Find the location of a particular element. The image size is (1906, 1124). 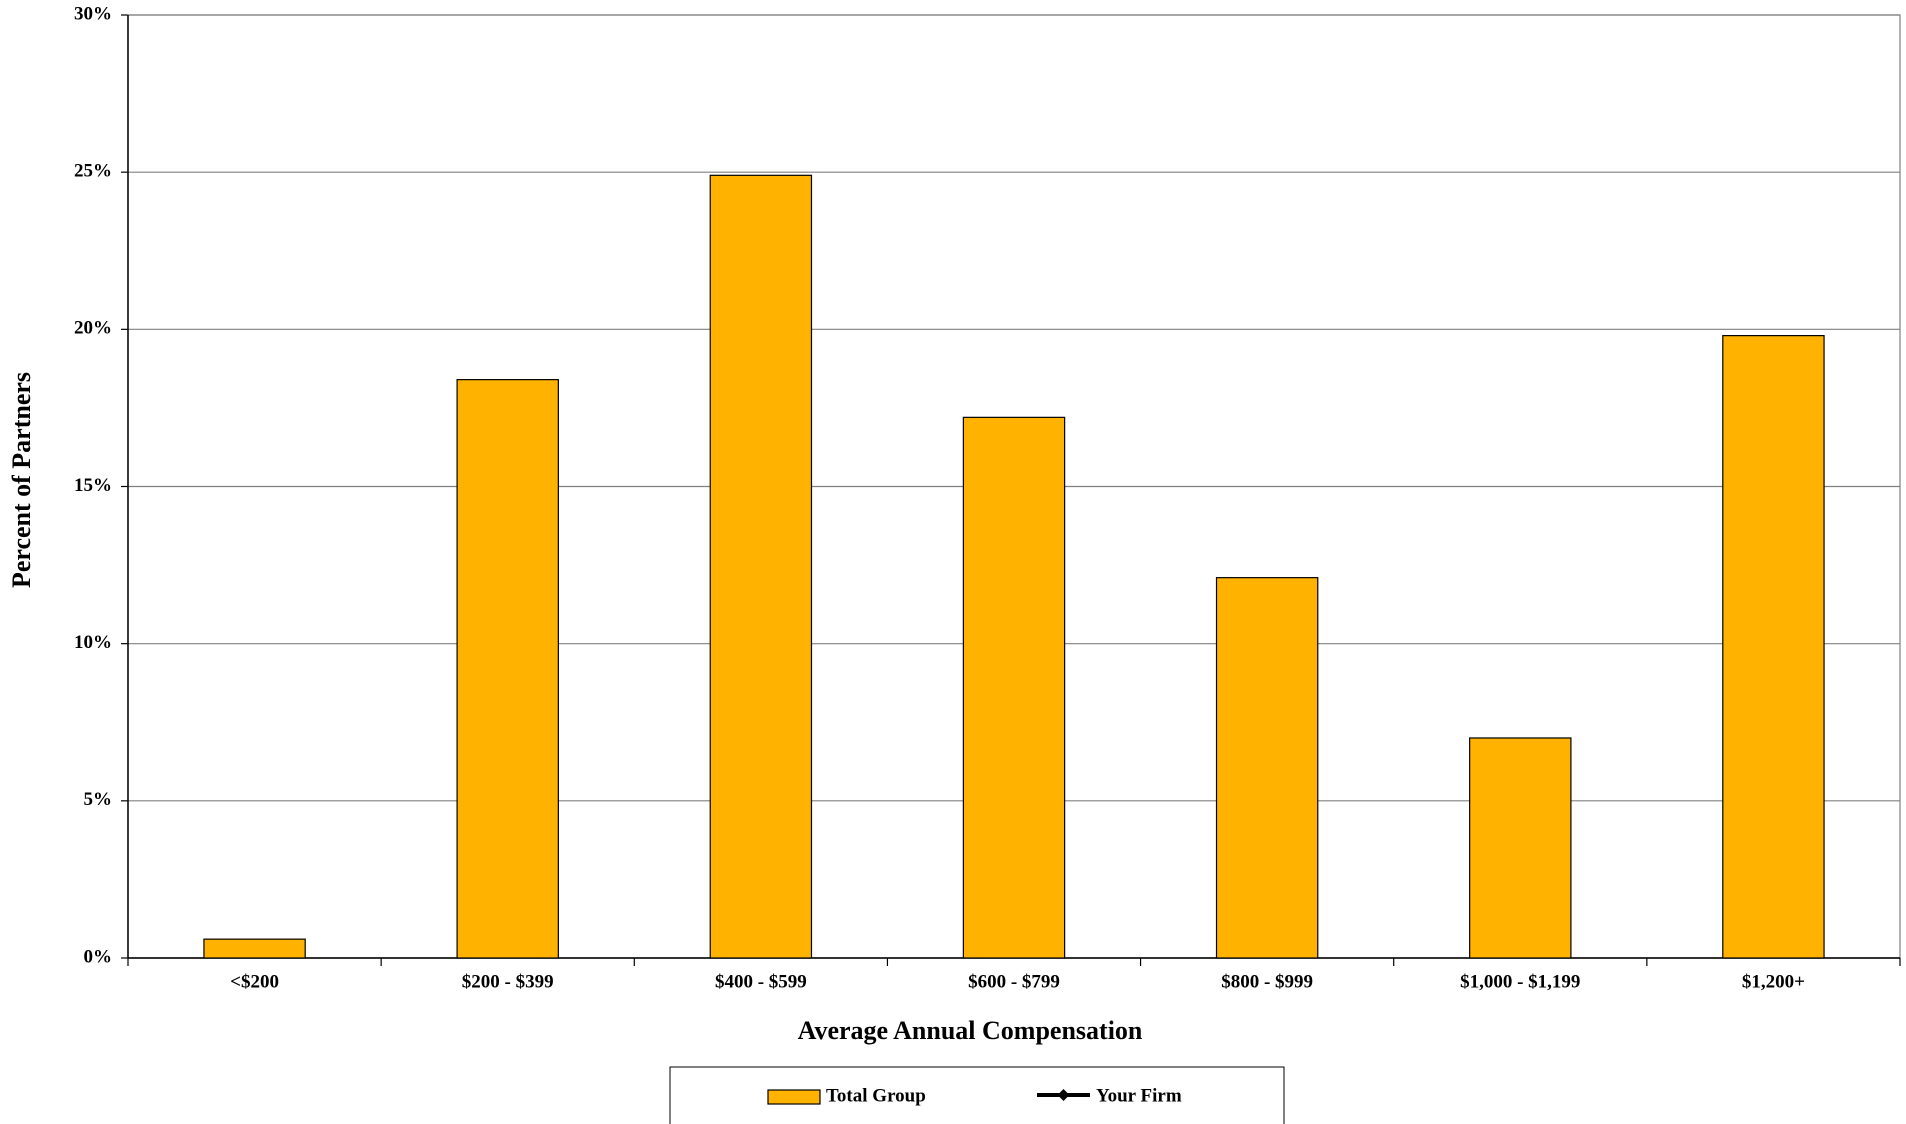

y-tick-label: 25% is located at coordinates (93, 171).